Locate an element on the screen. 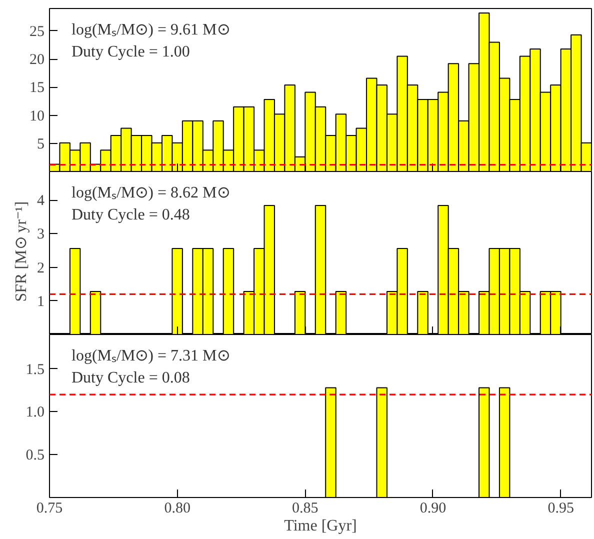 Image resolution: width=594 pixels, height=539 pixels. annotation: log(Mₛ/M⊙) = 7.31 M⊙ is located at coordinates (151, 356).